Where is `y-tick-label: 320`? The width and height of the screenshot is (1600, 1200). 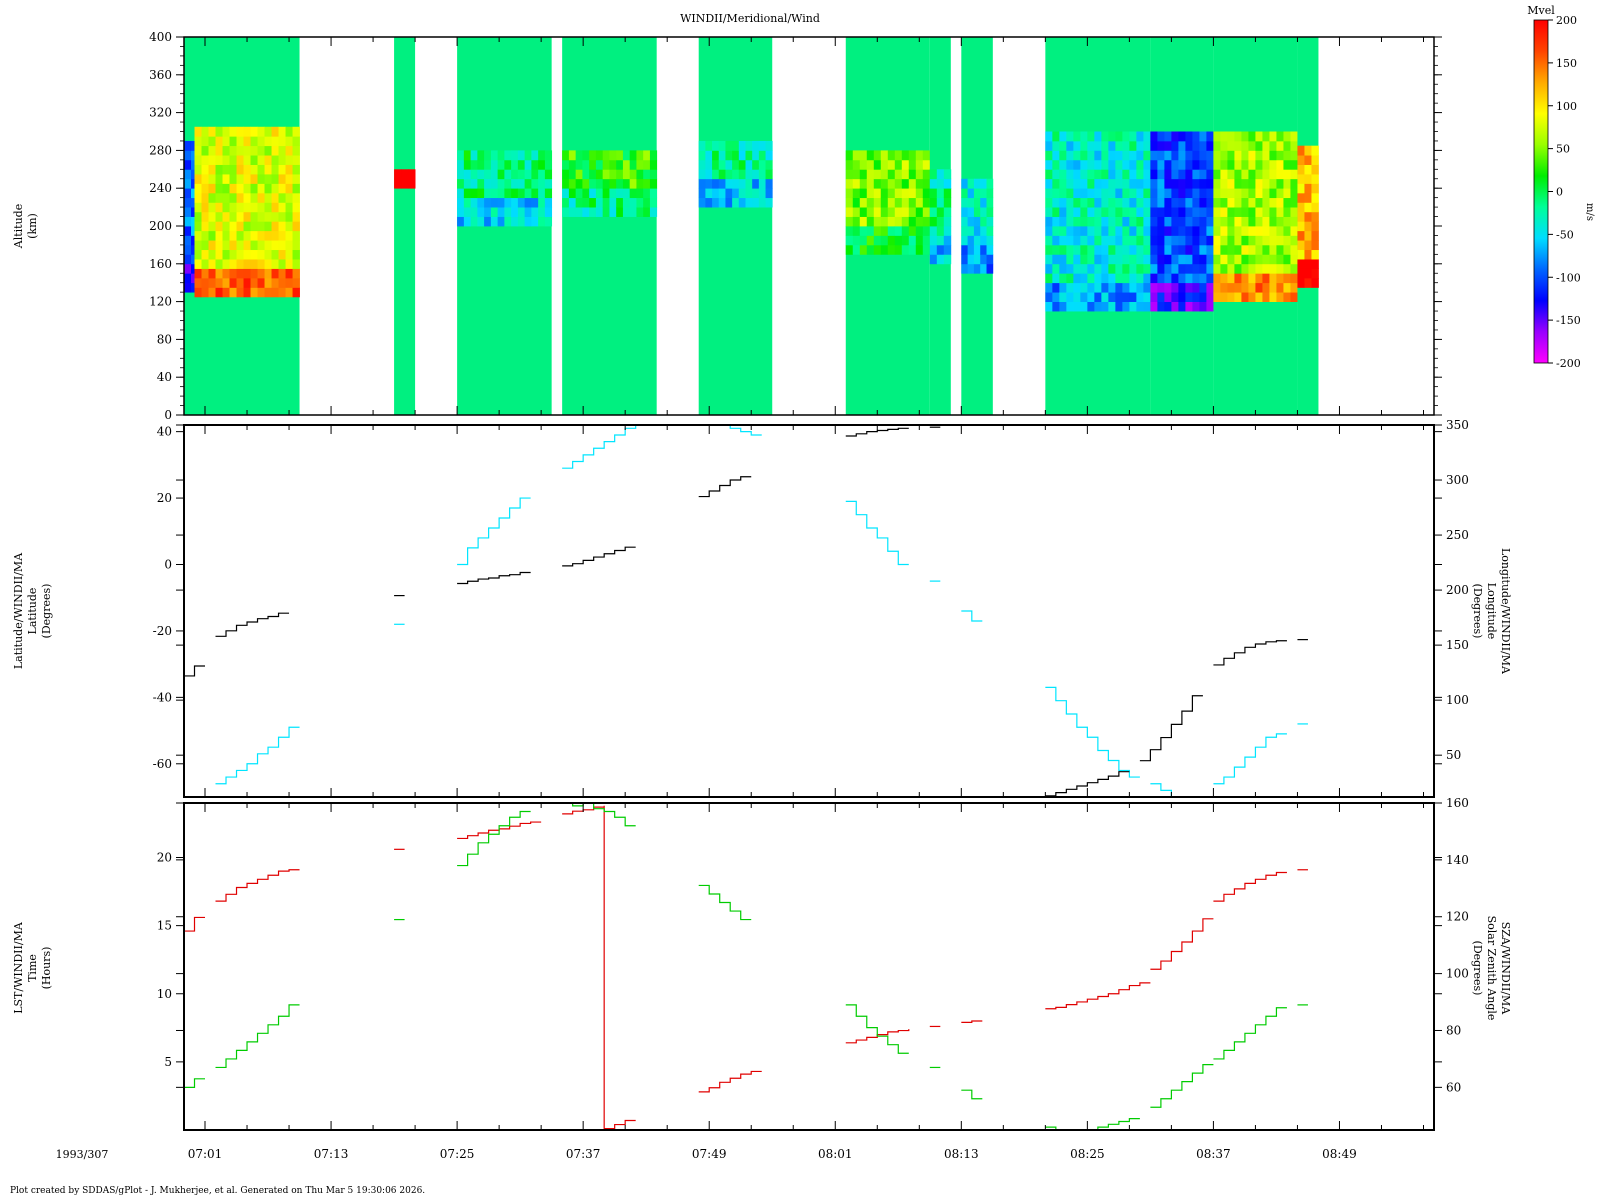 y-tick-label: 320 is located at coordinates (160, 113).